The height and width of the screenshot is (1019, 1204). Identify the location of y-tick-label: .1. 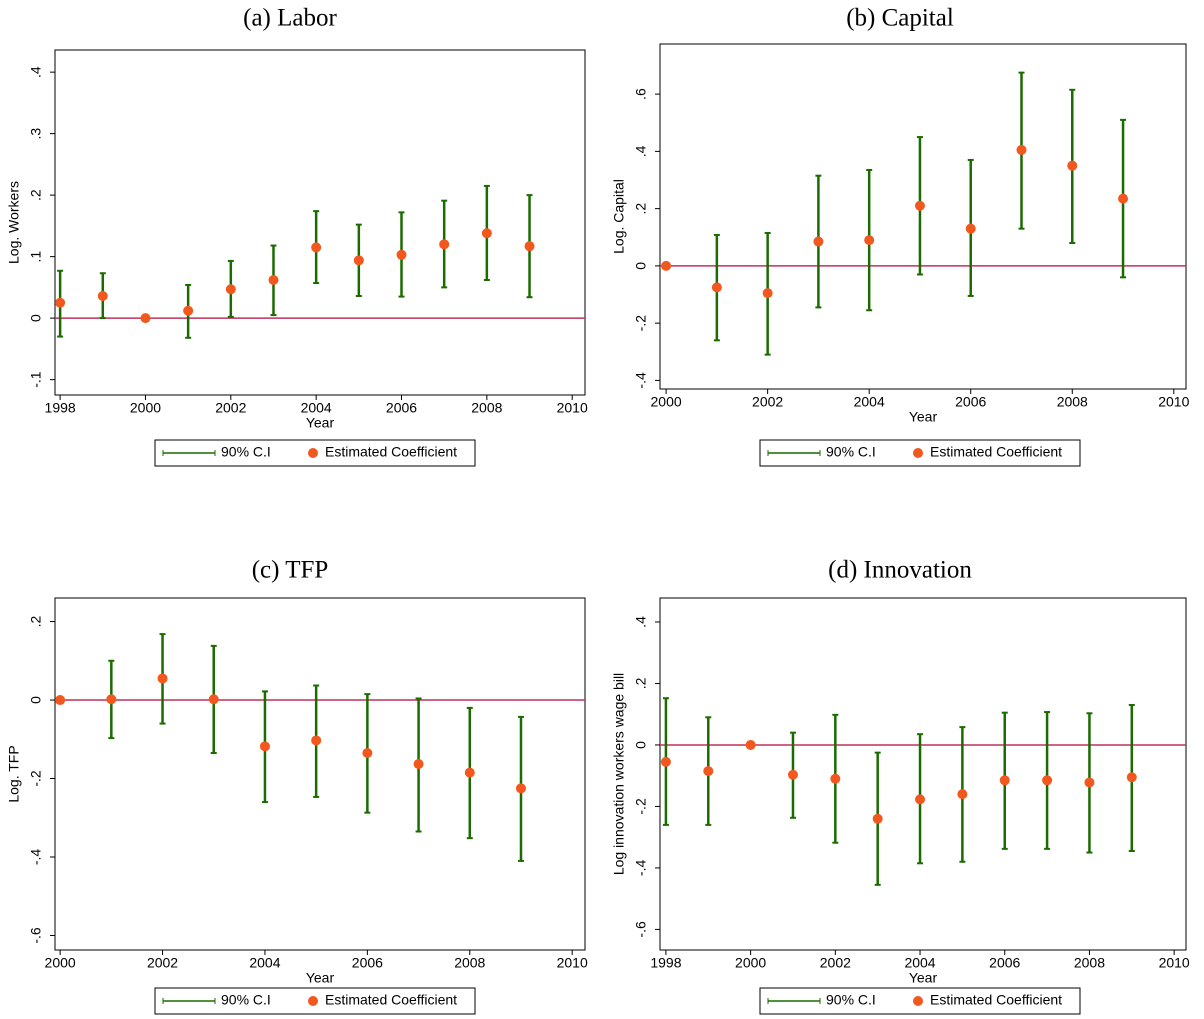
(36, 257).